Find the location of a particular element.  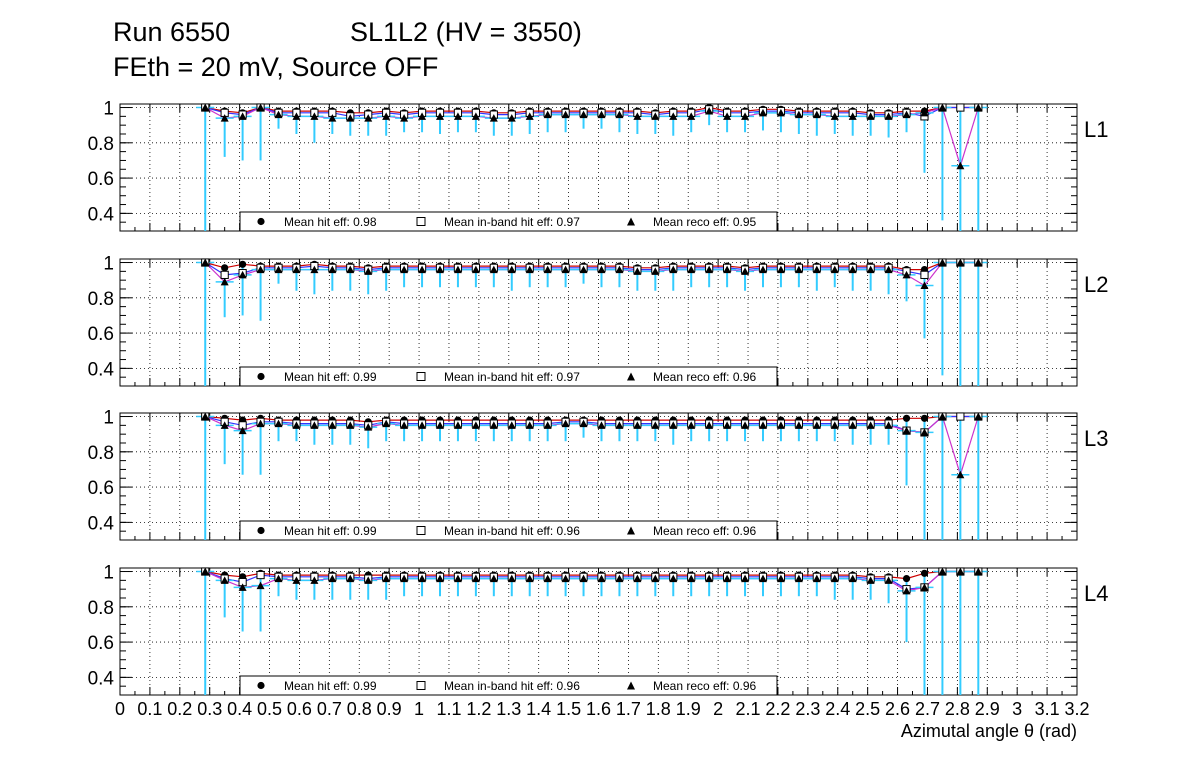

x-tick-label: 1.5 is located at coordinates (568, 709).